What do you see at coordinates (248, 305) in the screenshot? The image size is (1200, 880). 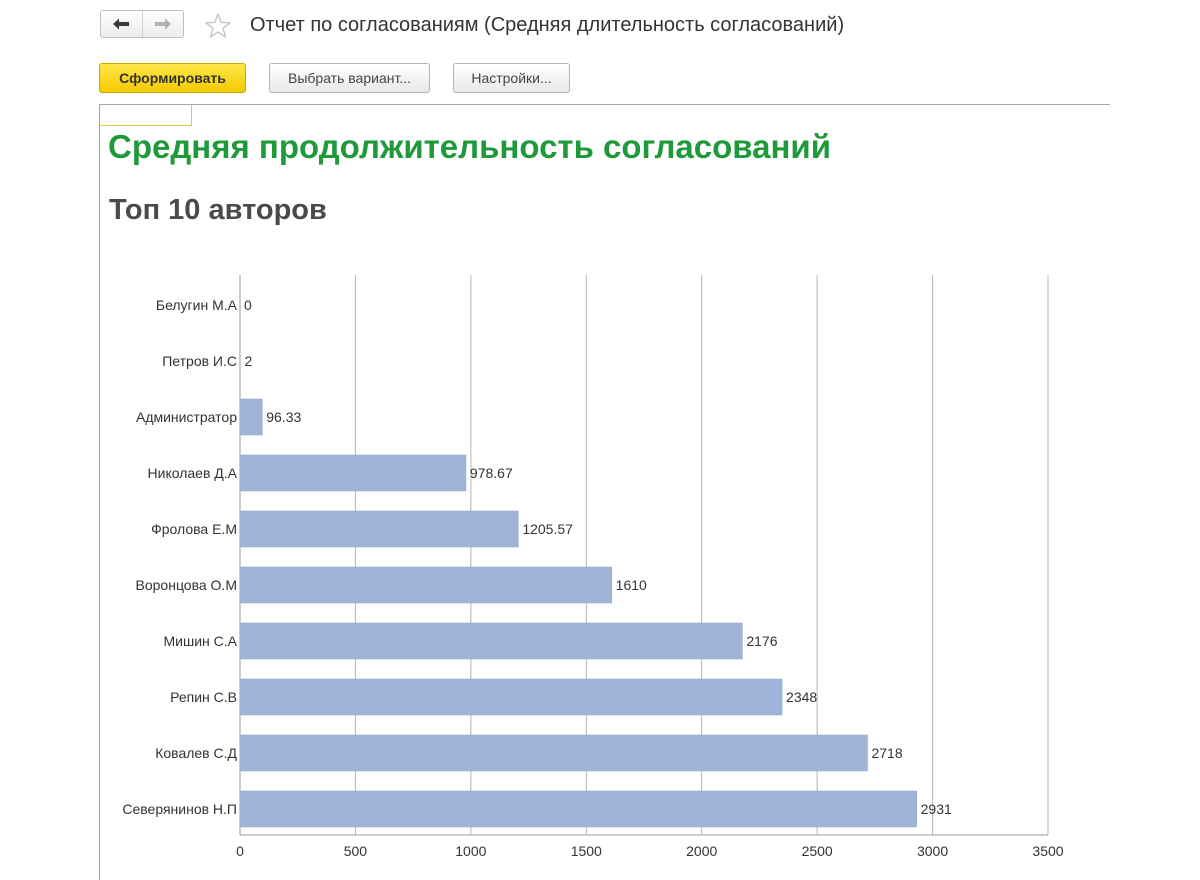 I see `data-label: 0` at bounding box center [248, 305].